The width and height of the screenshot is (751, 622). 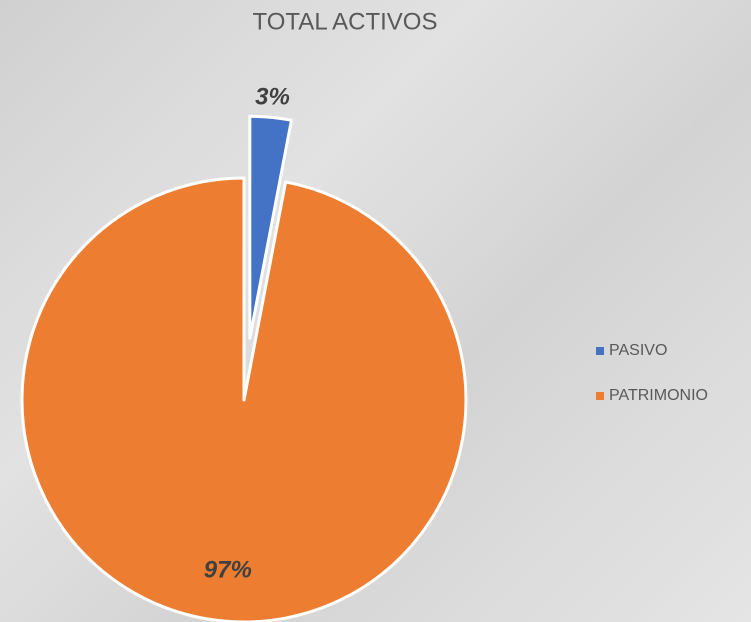 What do you see at coordinates (658, 395) in the screenshot?
I see `legend-label: PATRIMONIO` at bounding box center [658, 395].